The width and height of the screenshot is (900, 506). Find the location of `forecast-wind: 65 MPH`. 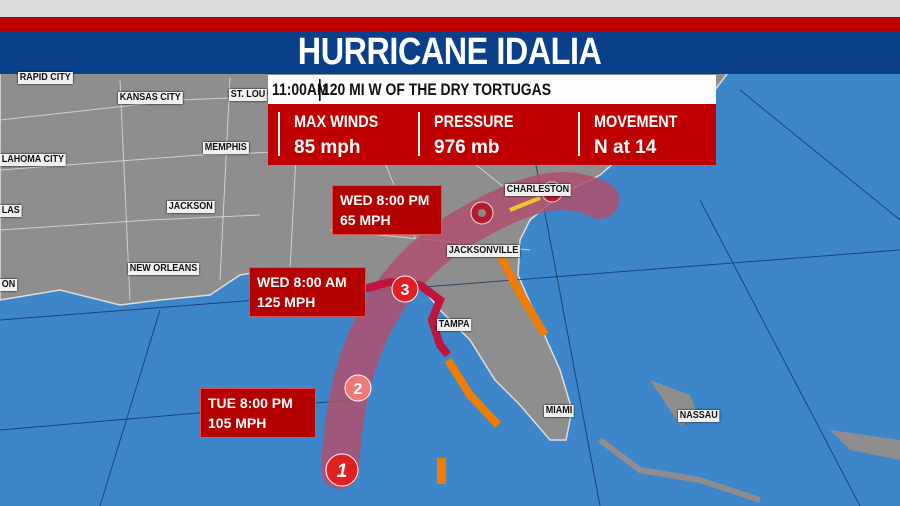

forecast-wind: 65 MPH is located at coordinates (365, 220).